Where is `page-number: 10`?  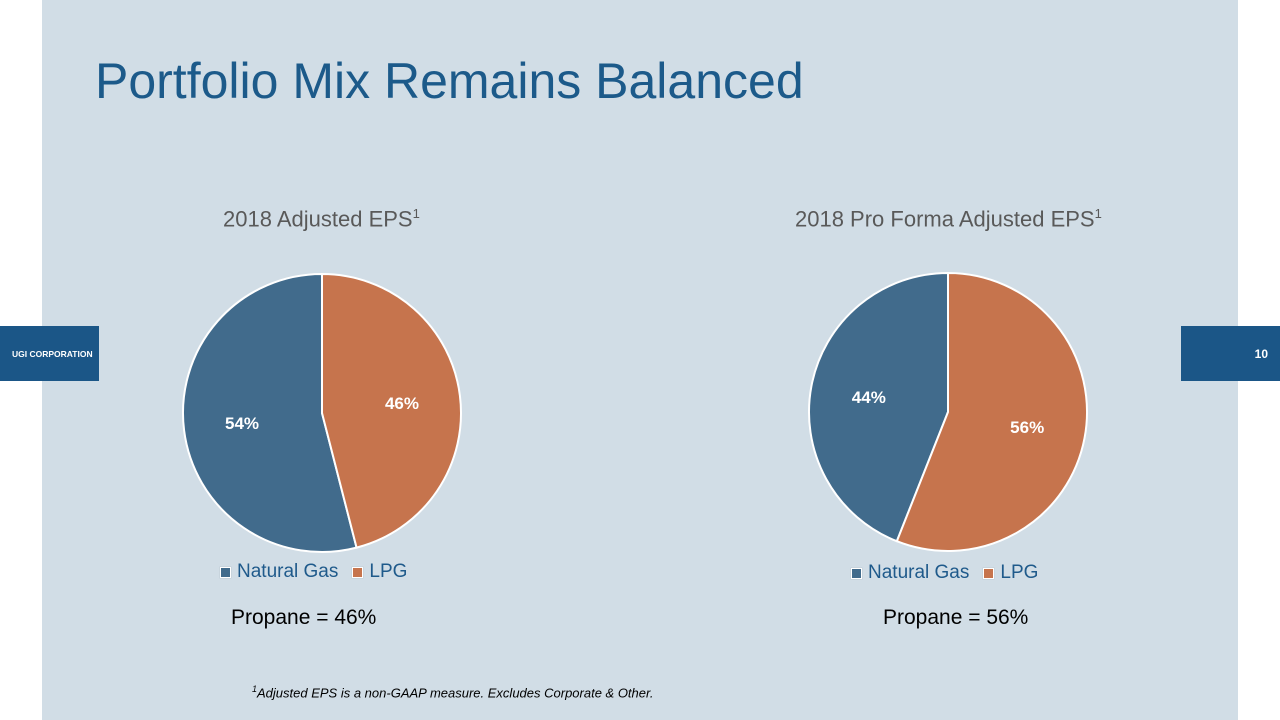 page-number: 10 is located at coordinates (1230, 353).